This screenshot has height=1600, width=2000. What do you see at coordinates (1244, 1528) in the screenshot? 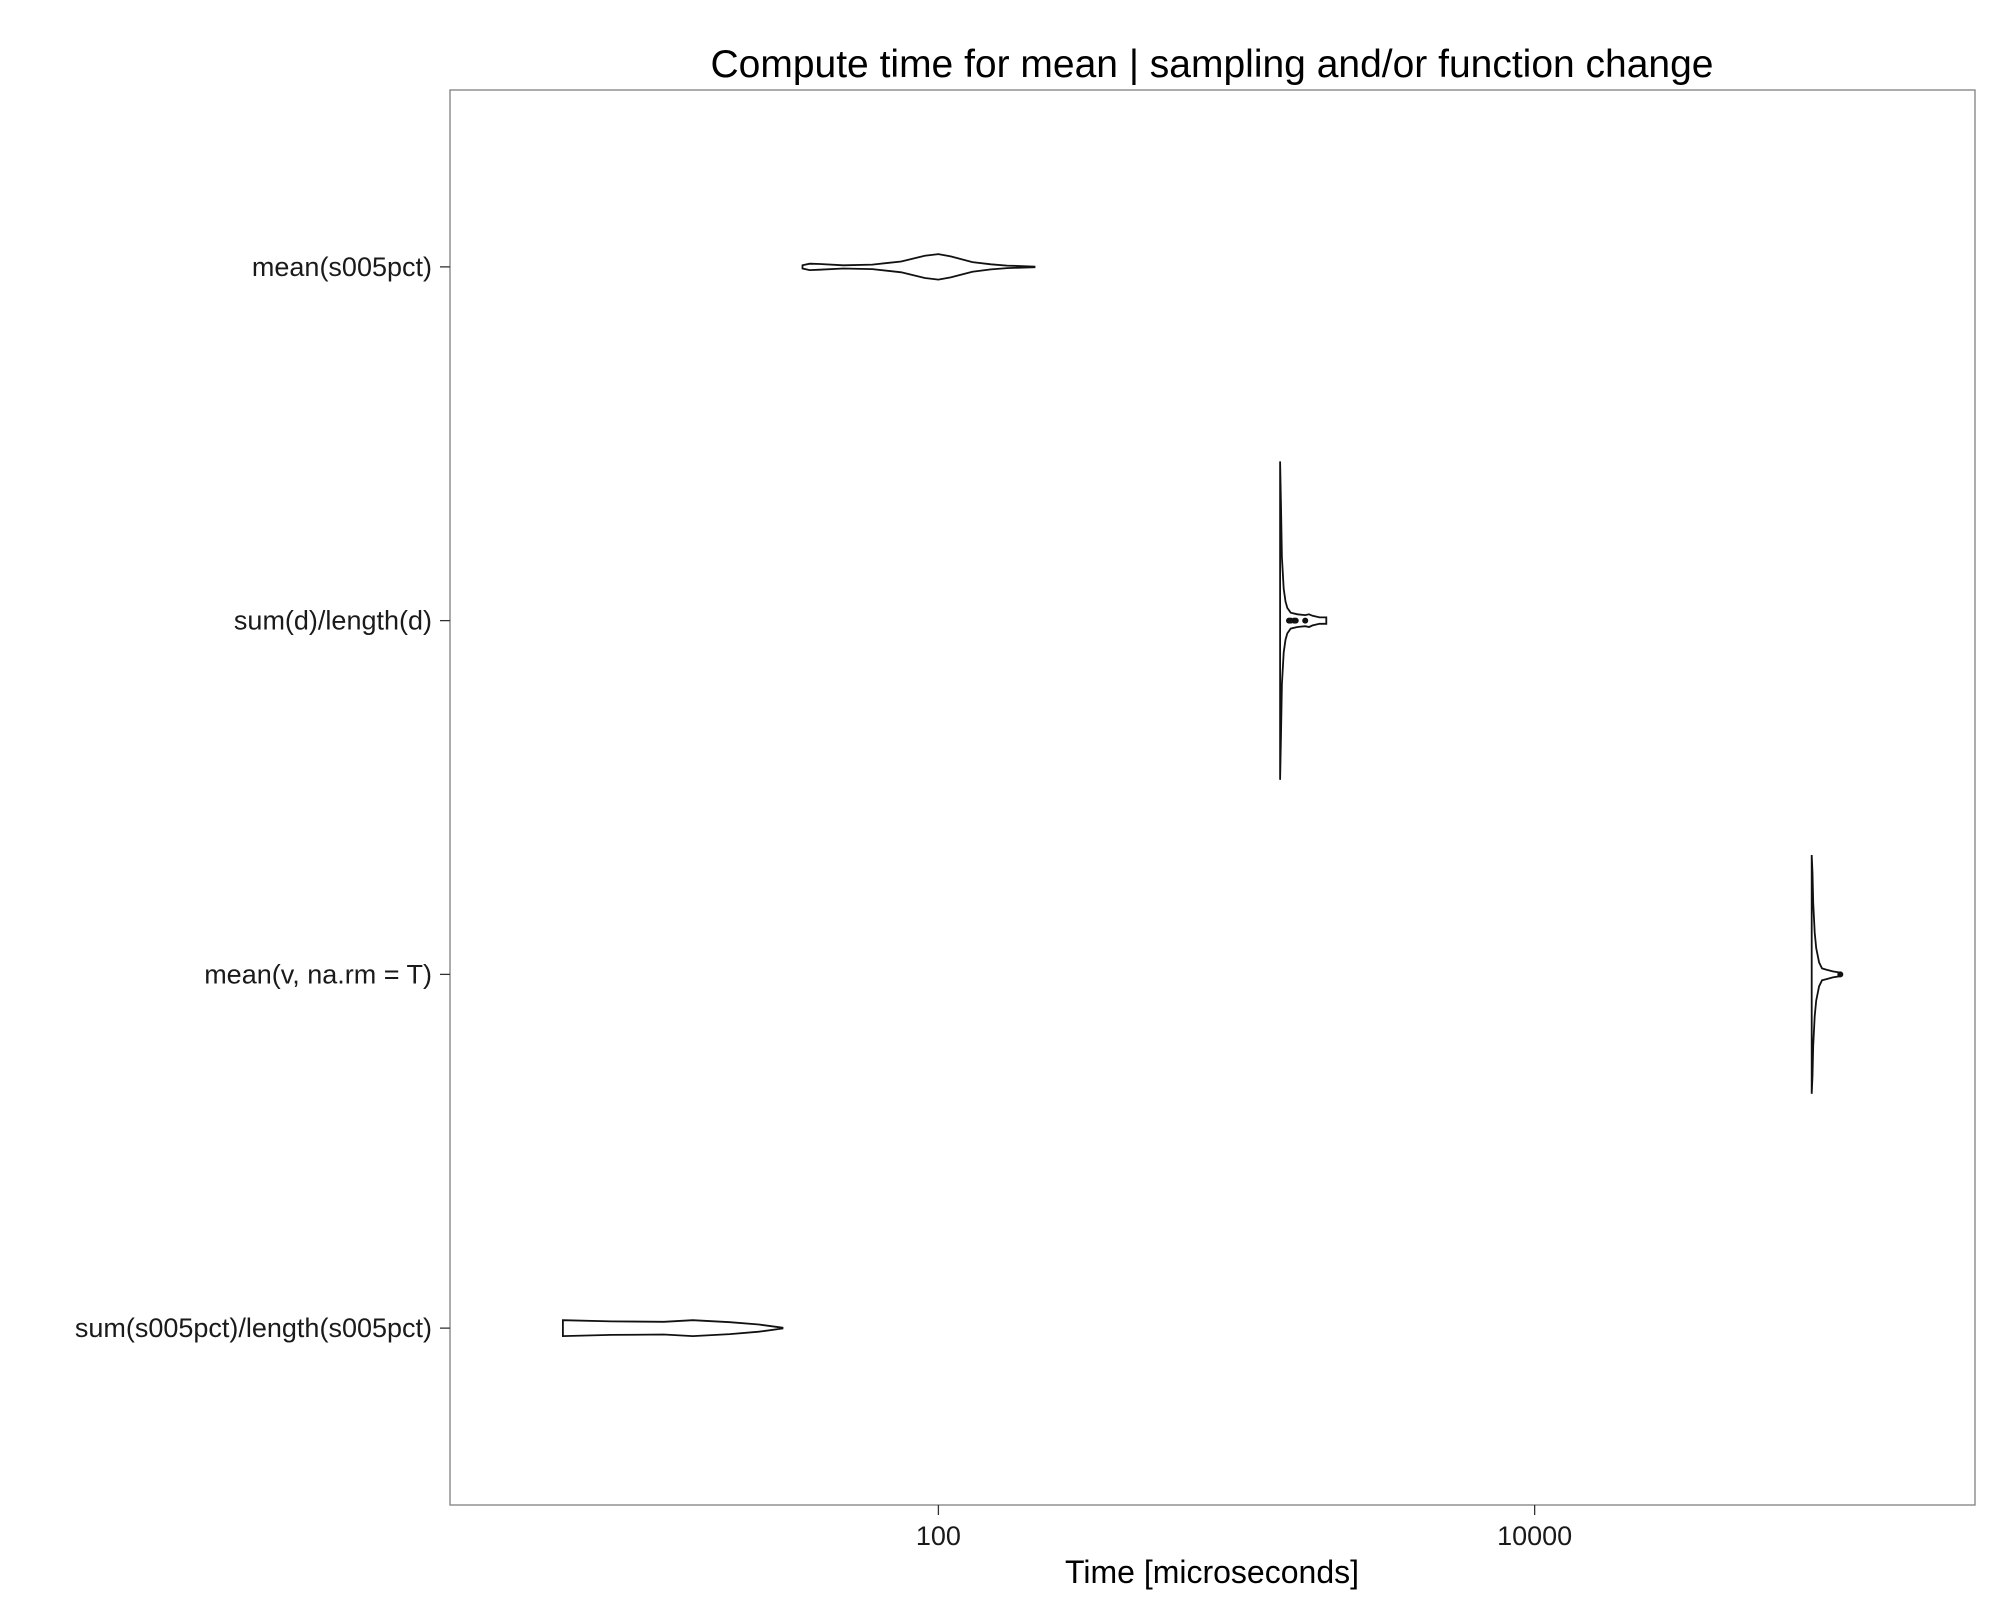
I see `x-axis: 100 10000` at bounding box center [1244, 1528].